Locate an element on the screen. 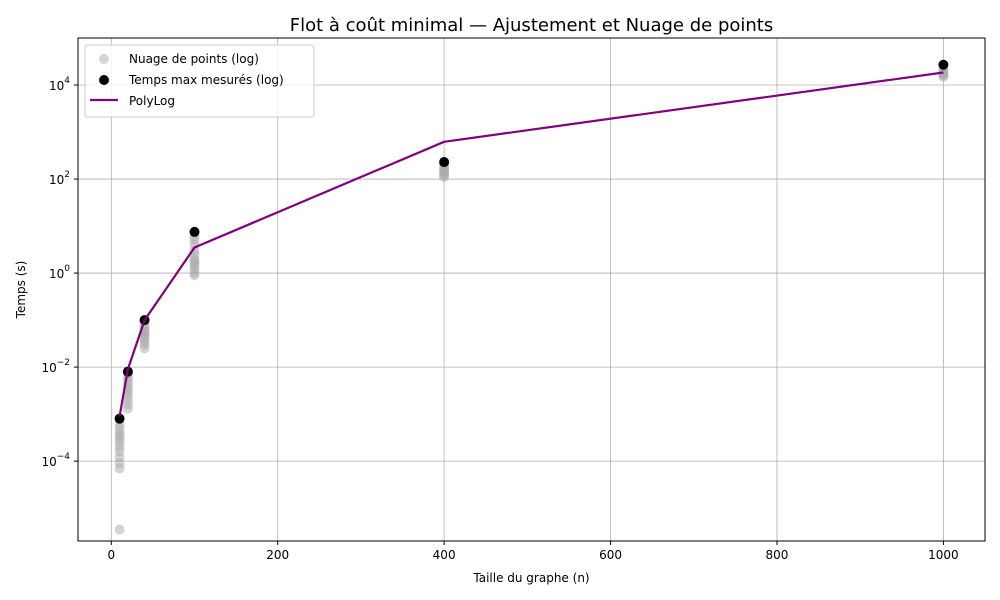 This screenshot has height=600, width=1000. x-tick-label: 1000 is located at coordinates (943, 555).